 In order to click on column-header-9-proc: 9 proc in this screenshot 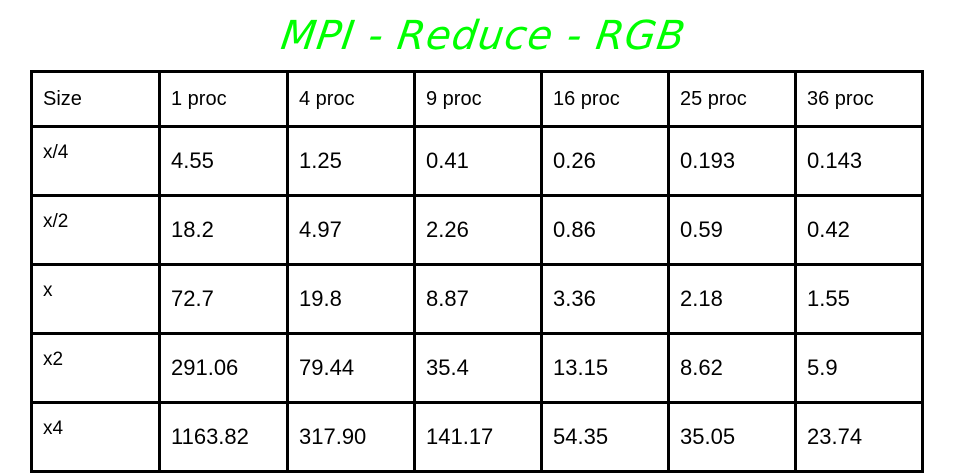, I will do `click(478, 99)`.